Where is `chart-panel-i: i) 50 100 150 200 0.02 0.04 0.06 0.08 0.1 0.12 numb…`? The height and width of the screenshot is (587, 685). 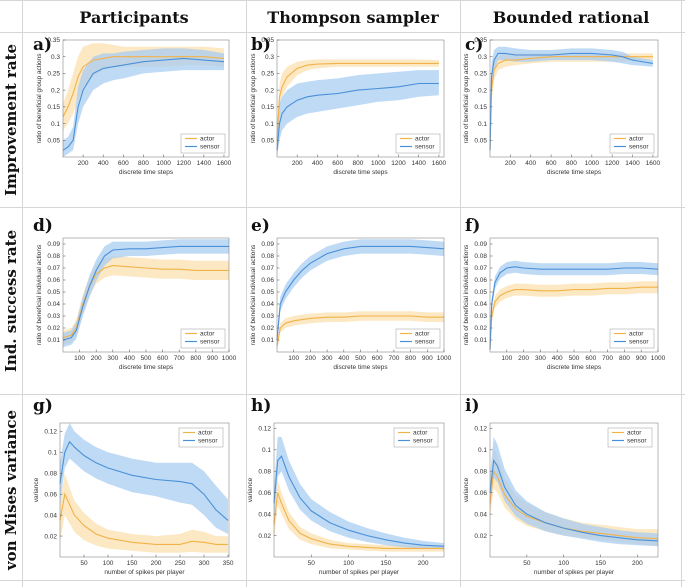
chart-panel-i: i) 50 100 150 200 0.02 0.04 0.06 0.08 0.1 0.12 numb… is located at coordinates (561, 486).